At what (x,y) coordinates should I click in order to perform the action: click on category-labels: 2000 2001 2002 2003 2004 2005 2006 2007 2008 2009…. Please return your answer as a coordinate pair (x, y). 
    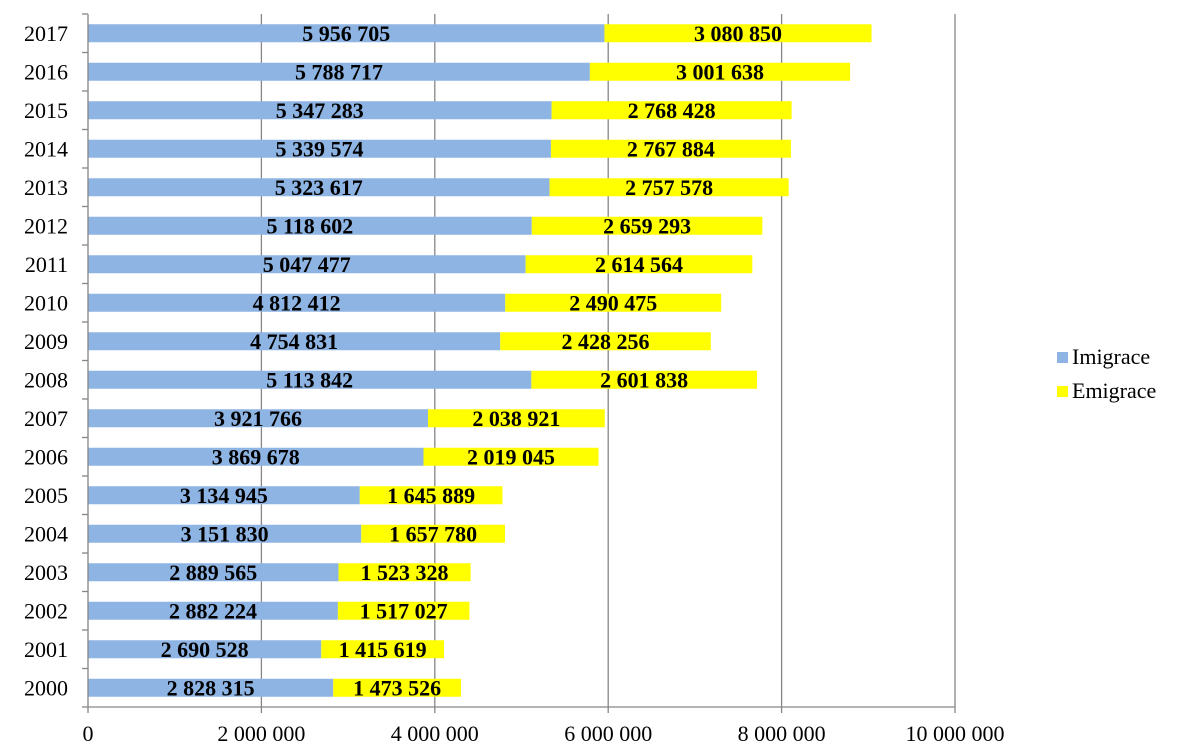
    Looking at the image, I should click on (46, 361).